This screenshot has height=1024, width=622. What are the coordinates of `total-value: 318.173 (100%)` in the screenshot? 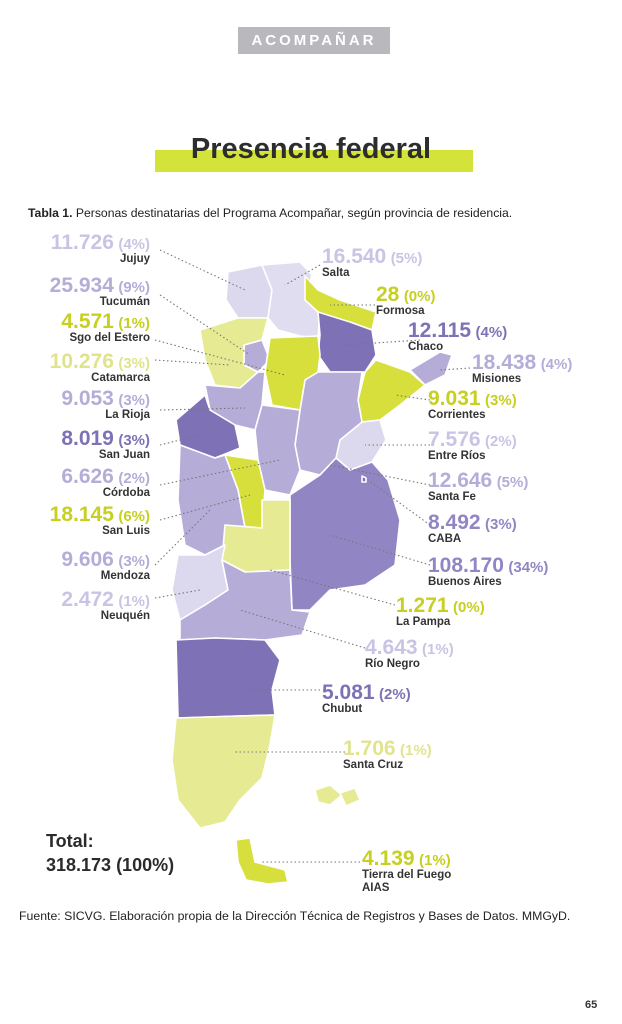 It's located at (110, 865).